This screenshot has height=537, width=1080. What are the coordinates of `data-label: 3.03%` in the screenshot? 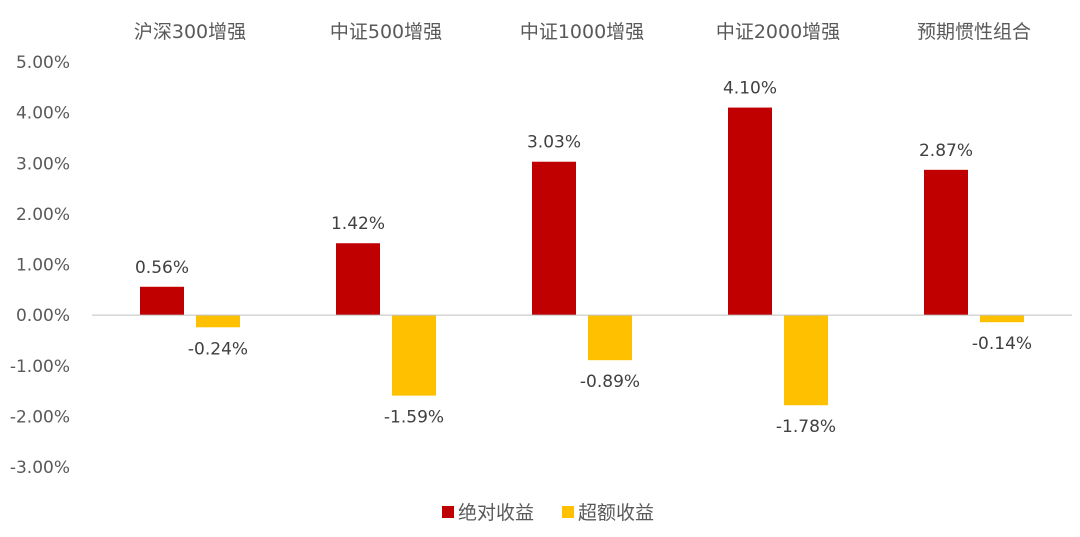 It's located at (554, 143).